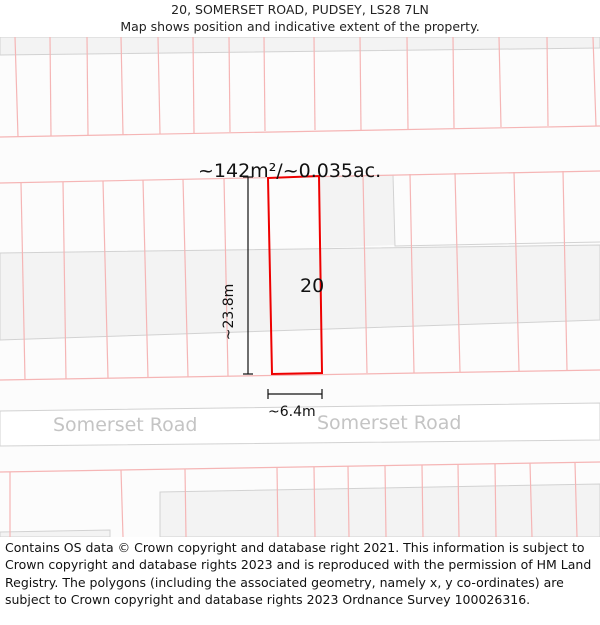 This screenshot has height=625, width=600. Describe the element at coordinates (300, 9) in the screenshot. I see `property-address-title: 20, SOMERSET ROAD, PUDSEY, LS28 7LN` at that location.